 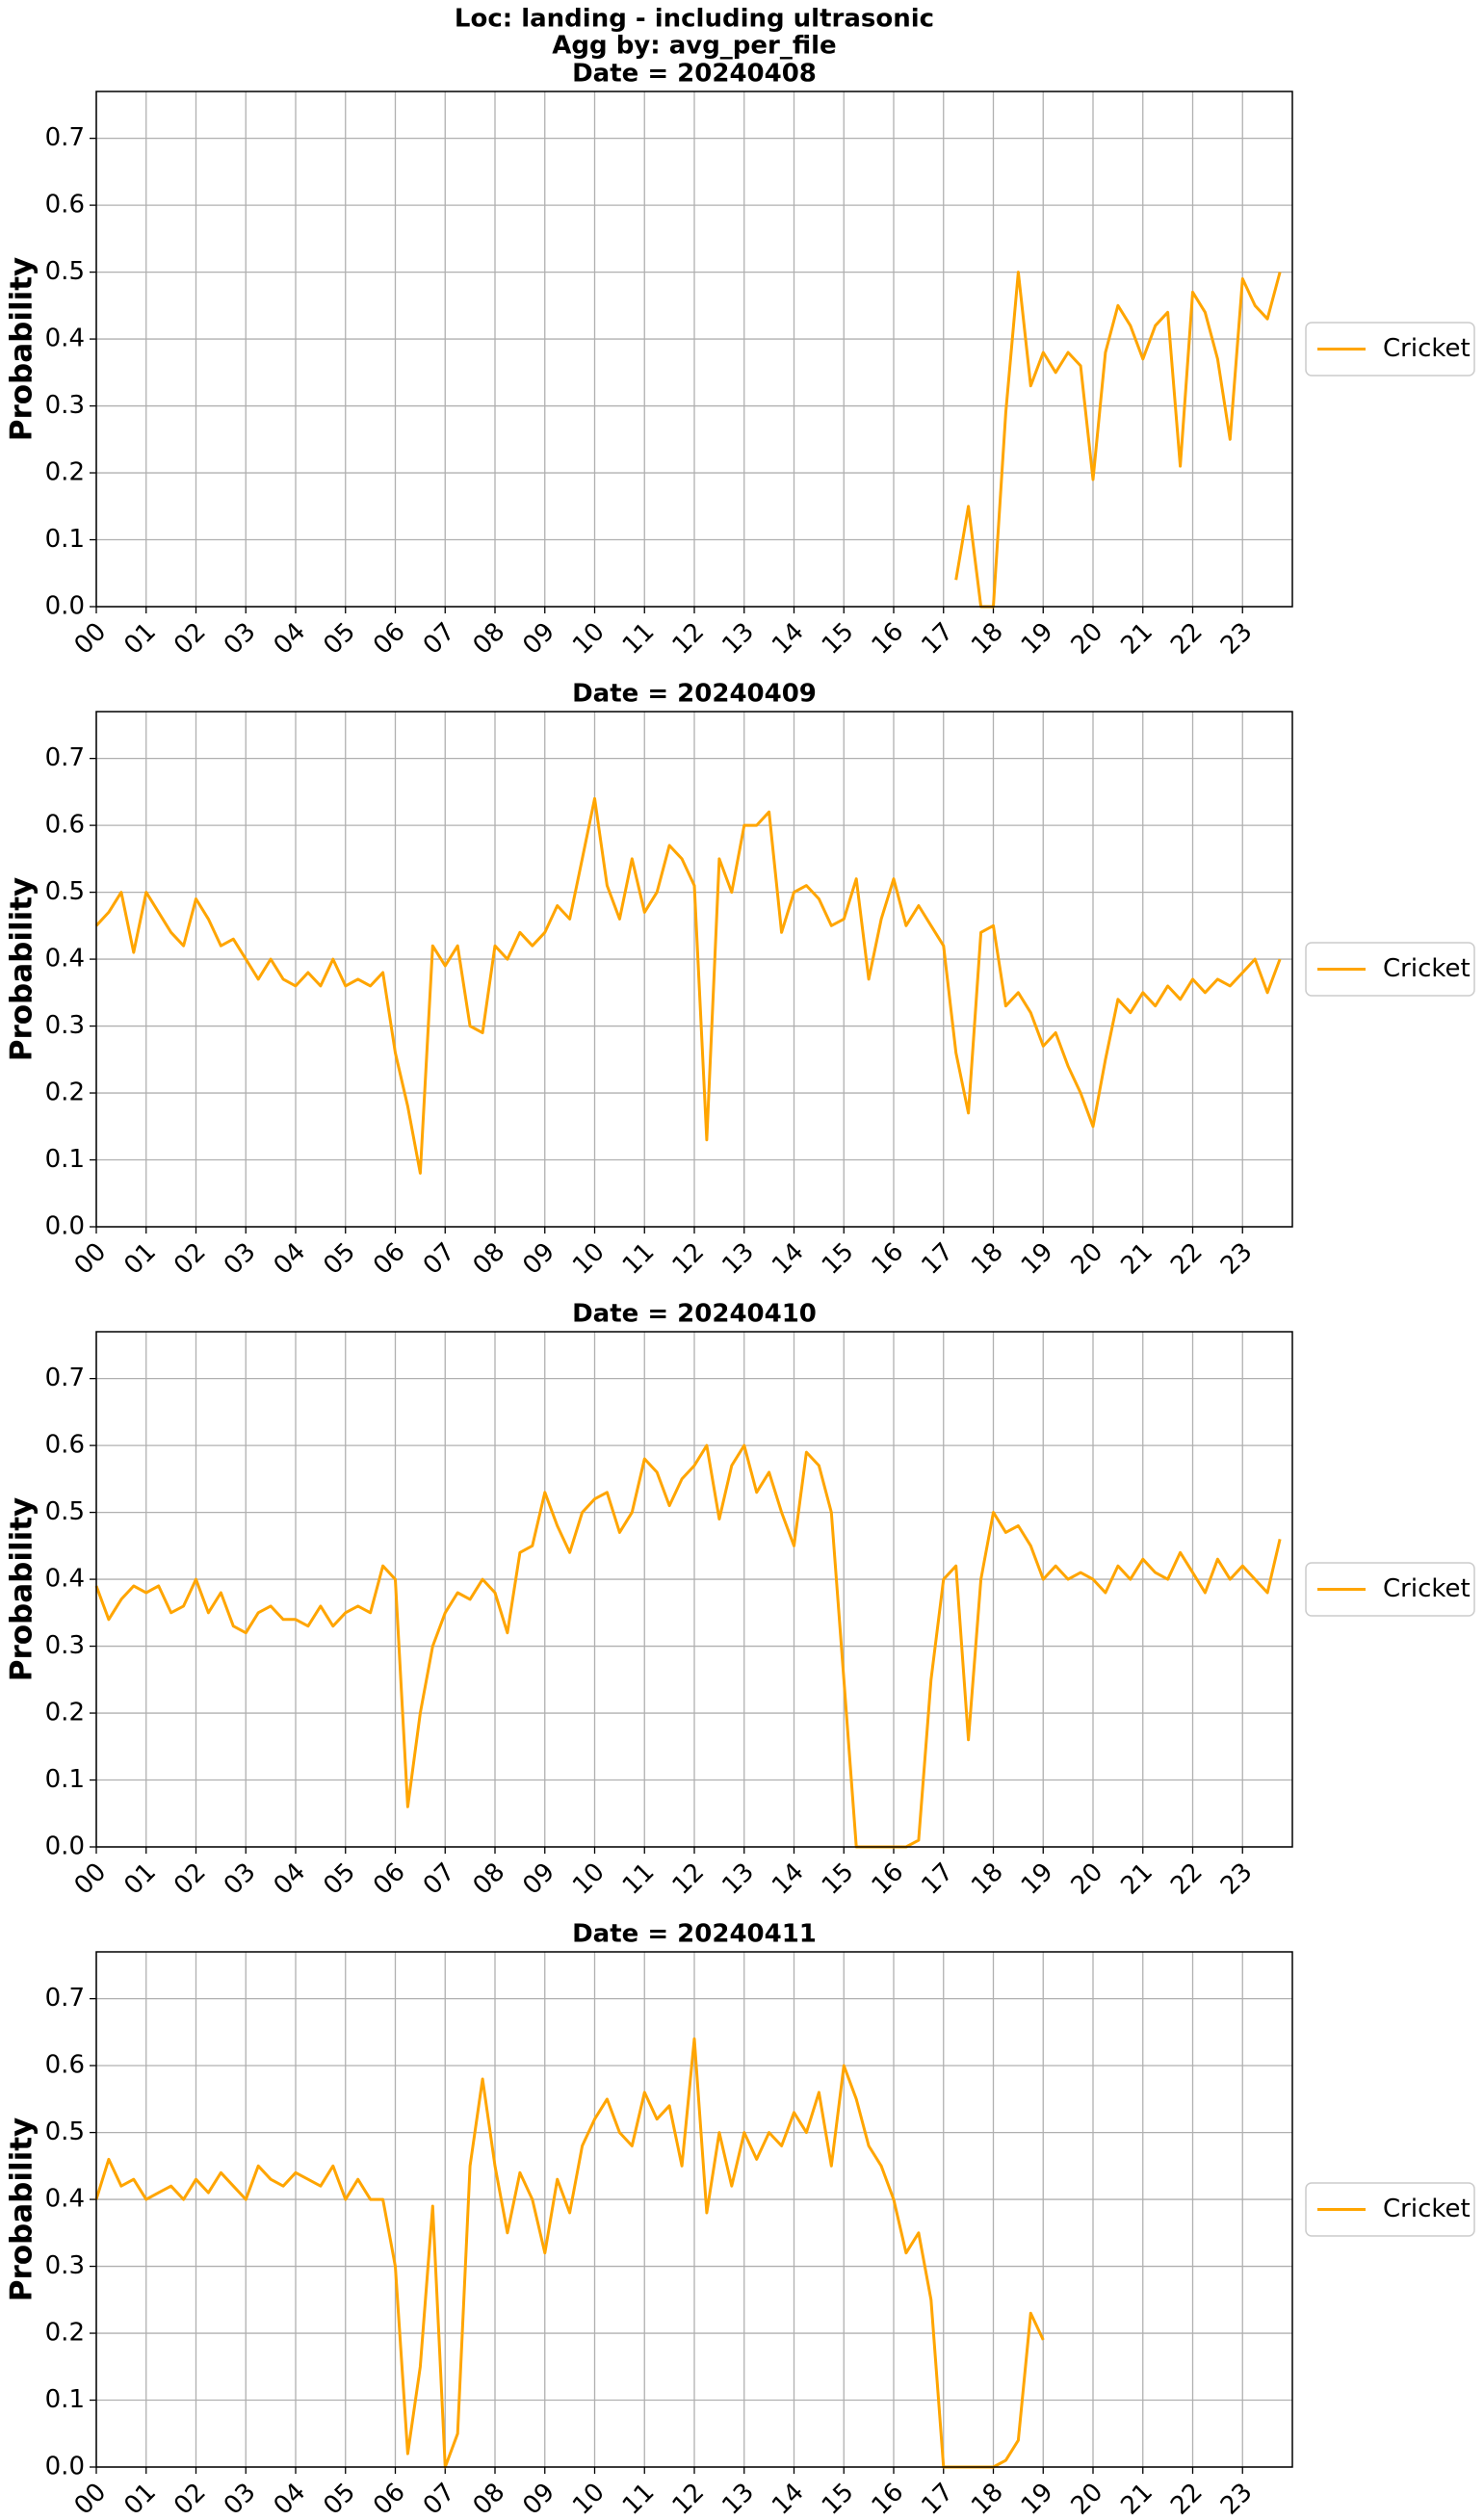 What do you see at coordinates (694, 1934) in the screenshot?
I see `chart-title: Date = 20240411` at bounding box center [694, 1934].